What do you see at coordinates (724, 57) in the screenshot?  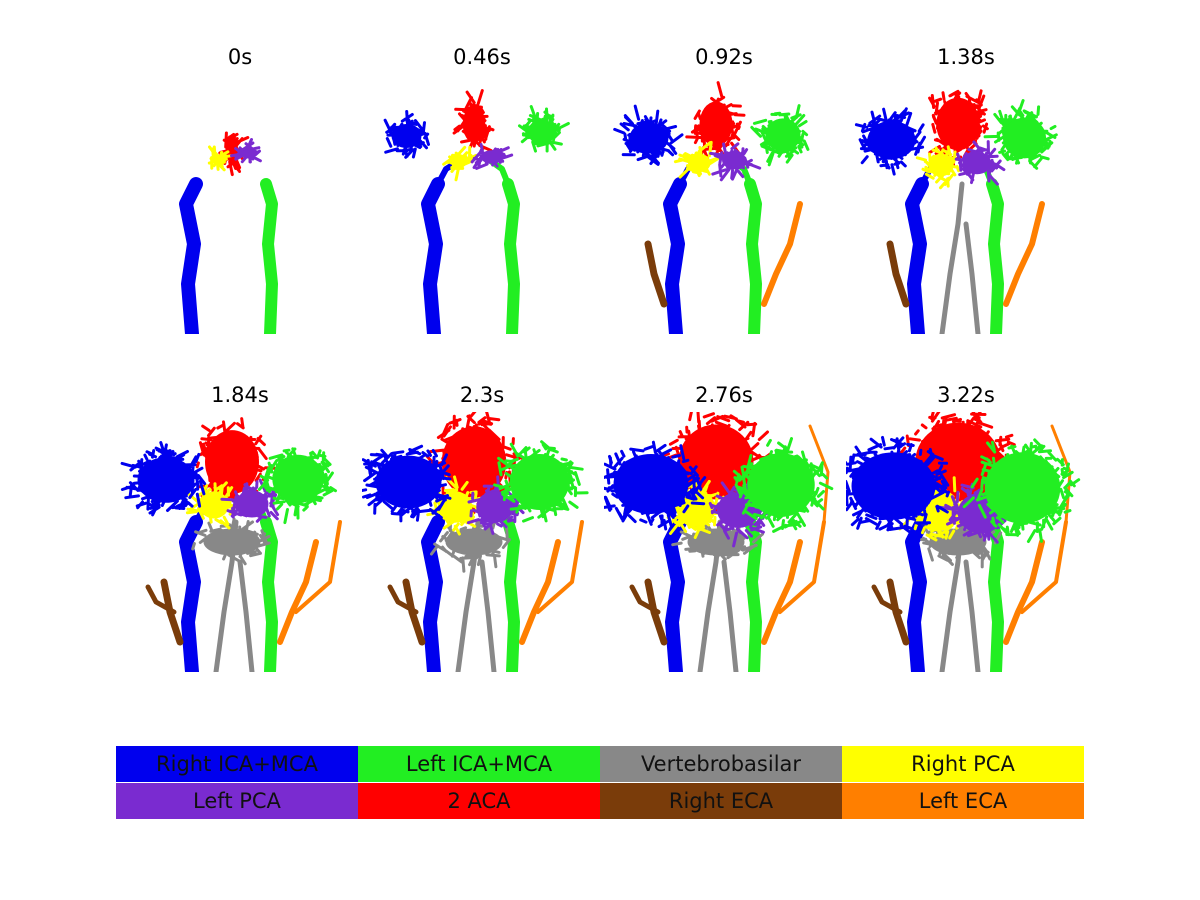 I see `panel-time-label: 0.92s` at bounding box center [724, 57].